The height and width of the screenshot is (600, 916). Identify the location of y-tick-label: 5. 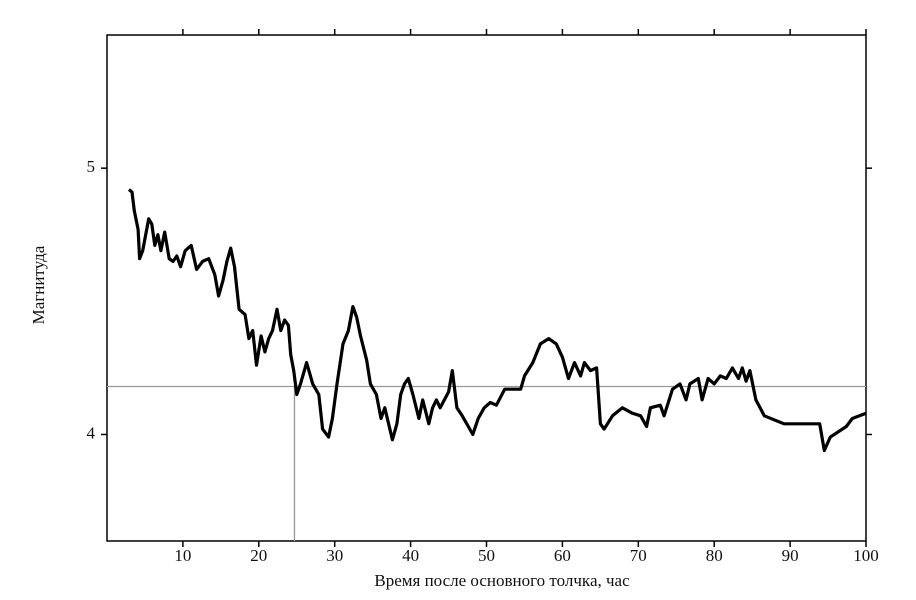
(91, 166).